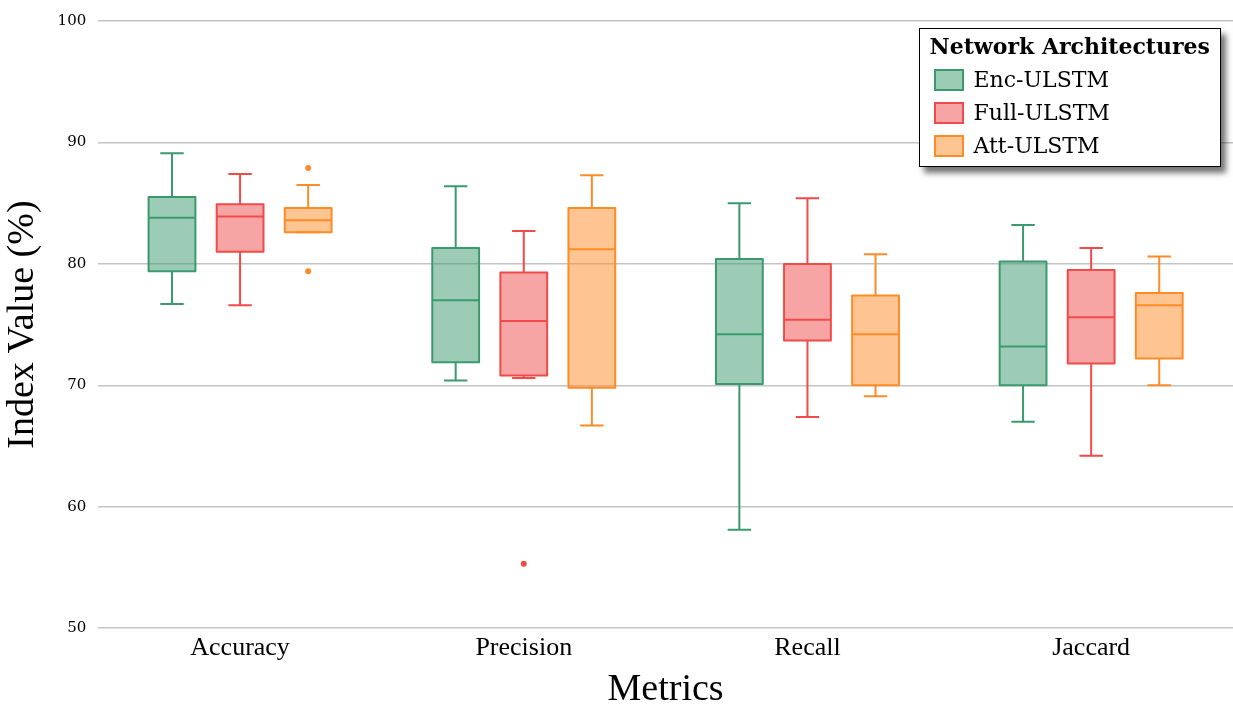  What do you see at coordinates (77, 262) in the screenshot?
I see `y-tick-label: 80` at bounding box center [77, 262].